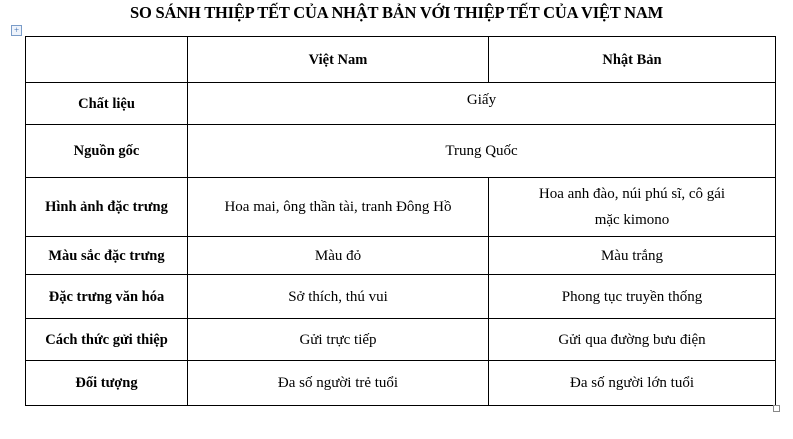 The image size is (793, 439). I want to click on table-header-row: Việt Nam Nhật Bản, so click(400, 59).